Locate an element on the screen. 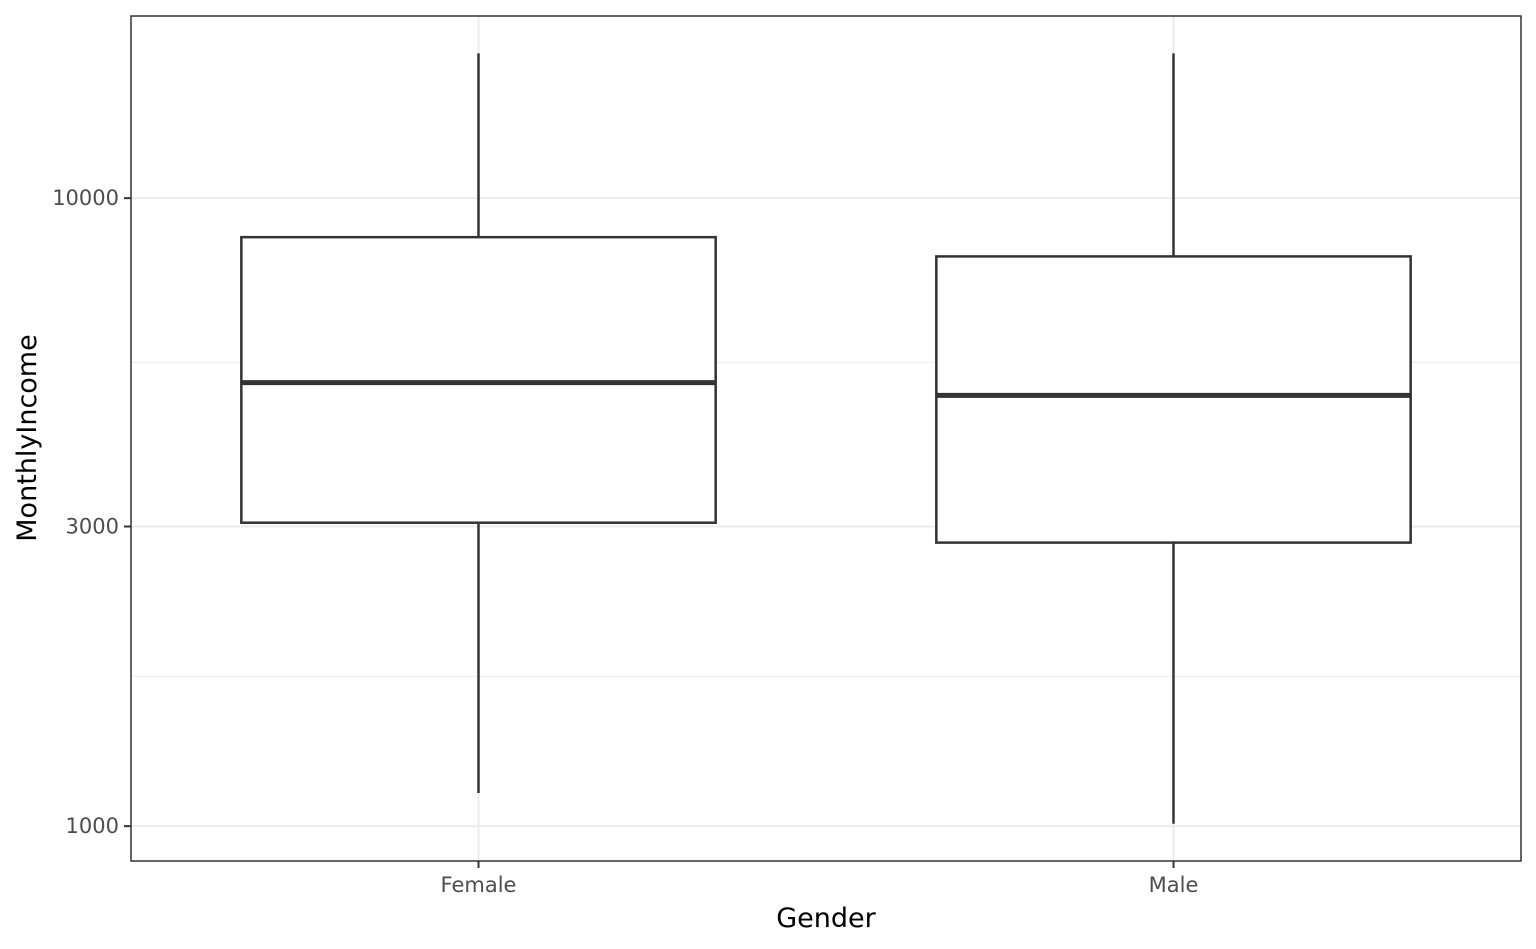 This screenshot has height=949, width=1536. y-axis-ticks: 1000 3000 10000 is located at coordinates (91, 512).